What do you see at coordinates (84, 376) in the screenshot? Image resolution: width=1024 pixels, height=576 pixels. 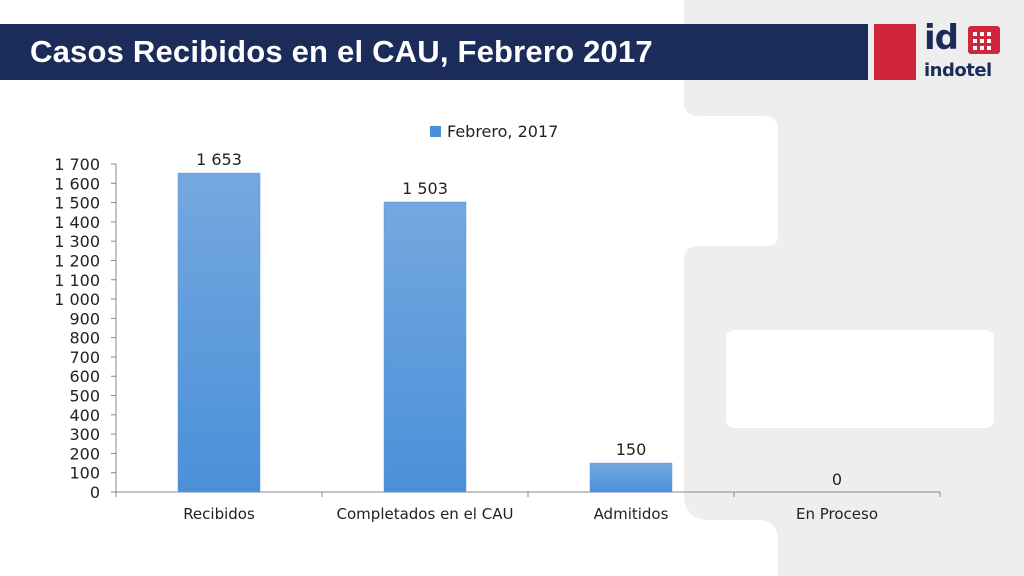 I see `y-tick-label: 600` at bounding box center [84, 376].